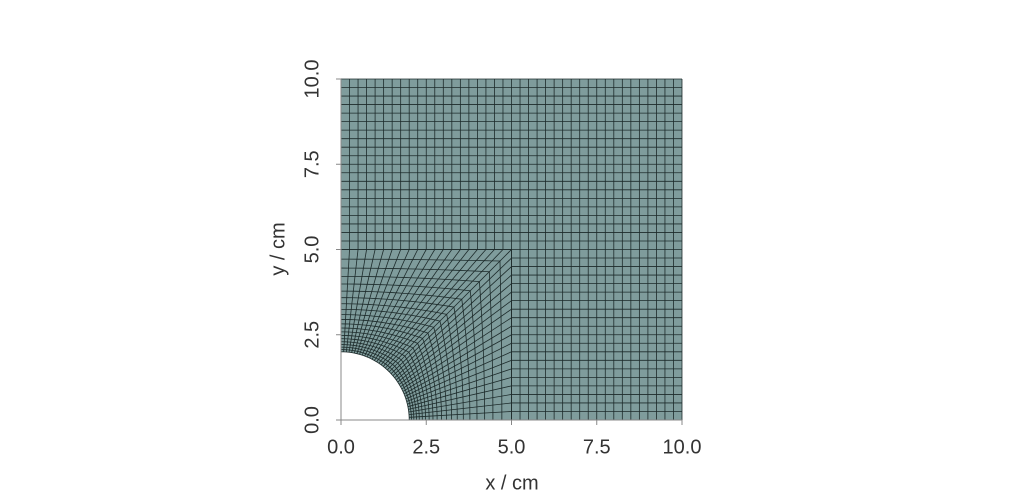 This screenshot has height=500, width=1024. Describe the element at coordinates (312, 250) in the screenshot. I see `y-tick-label: 5.0` at that location.